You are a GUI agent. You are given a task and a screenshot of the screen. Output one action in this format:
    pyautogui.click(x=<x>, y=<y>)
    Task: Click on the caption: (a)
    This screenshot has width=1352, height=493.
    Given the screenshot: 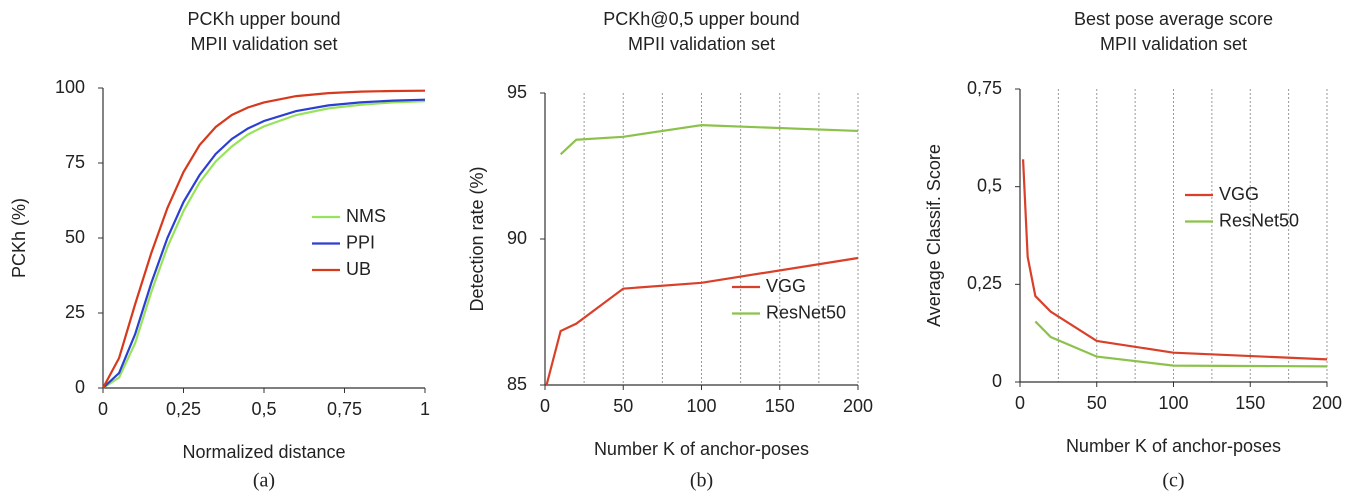 What is the action you would take?
    pyautogui.click(x=264, y=481)
    